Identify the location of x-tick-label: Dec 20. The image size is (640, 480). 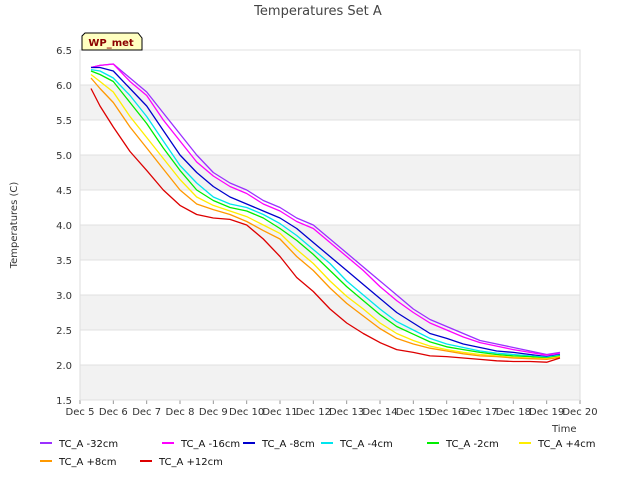
(579, 412).